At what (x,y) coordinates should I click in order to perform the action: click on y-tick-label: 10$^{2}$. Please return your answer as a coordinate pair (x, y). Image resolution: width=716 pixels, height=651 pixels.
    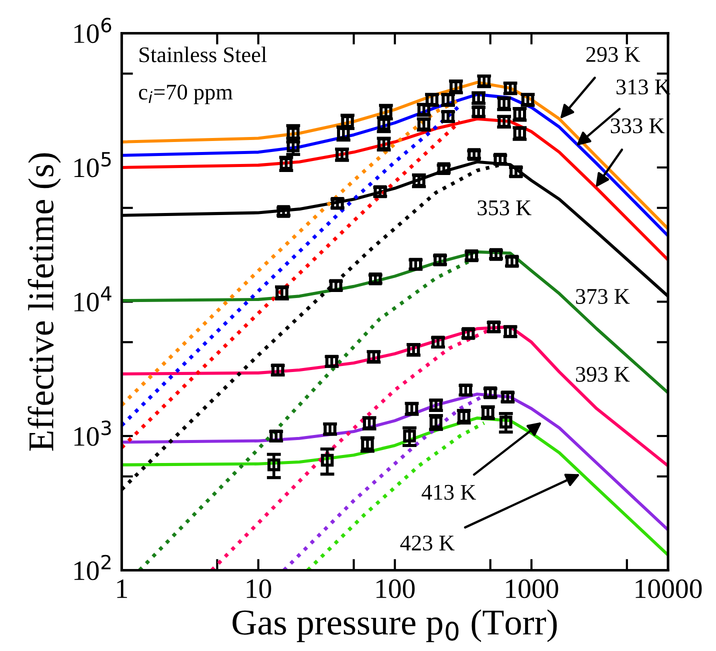
    Looking at the image, I should click on (92, 567).